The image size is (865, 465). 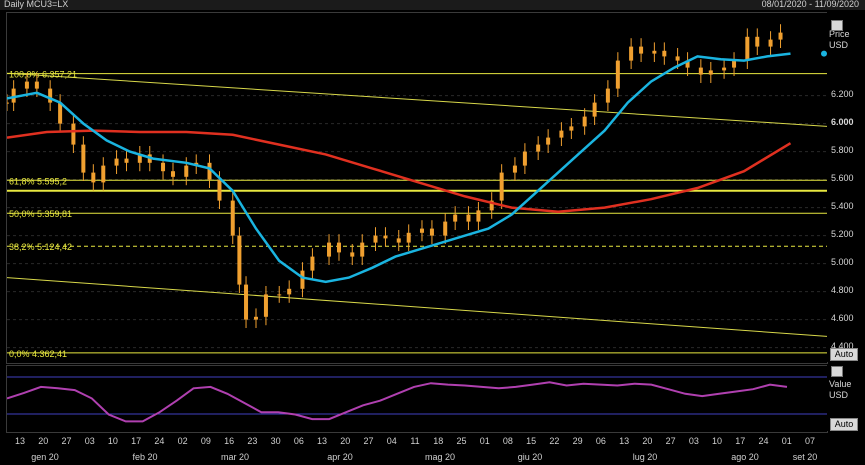 What do you see at coordinates (578, 441) in the screenshot?
I see `x-tick-label: 29` at bounding box center [578, 441].